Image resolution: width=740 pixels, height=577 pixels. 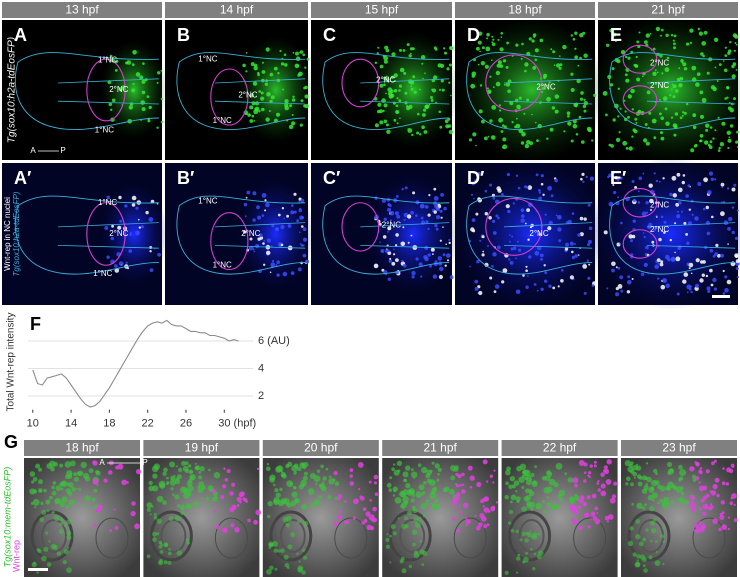 What do you see at coordinates (222, 264) in the screenshot?
I see `nc-label: 1°NC` at bounding box center [222, 264].